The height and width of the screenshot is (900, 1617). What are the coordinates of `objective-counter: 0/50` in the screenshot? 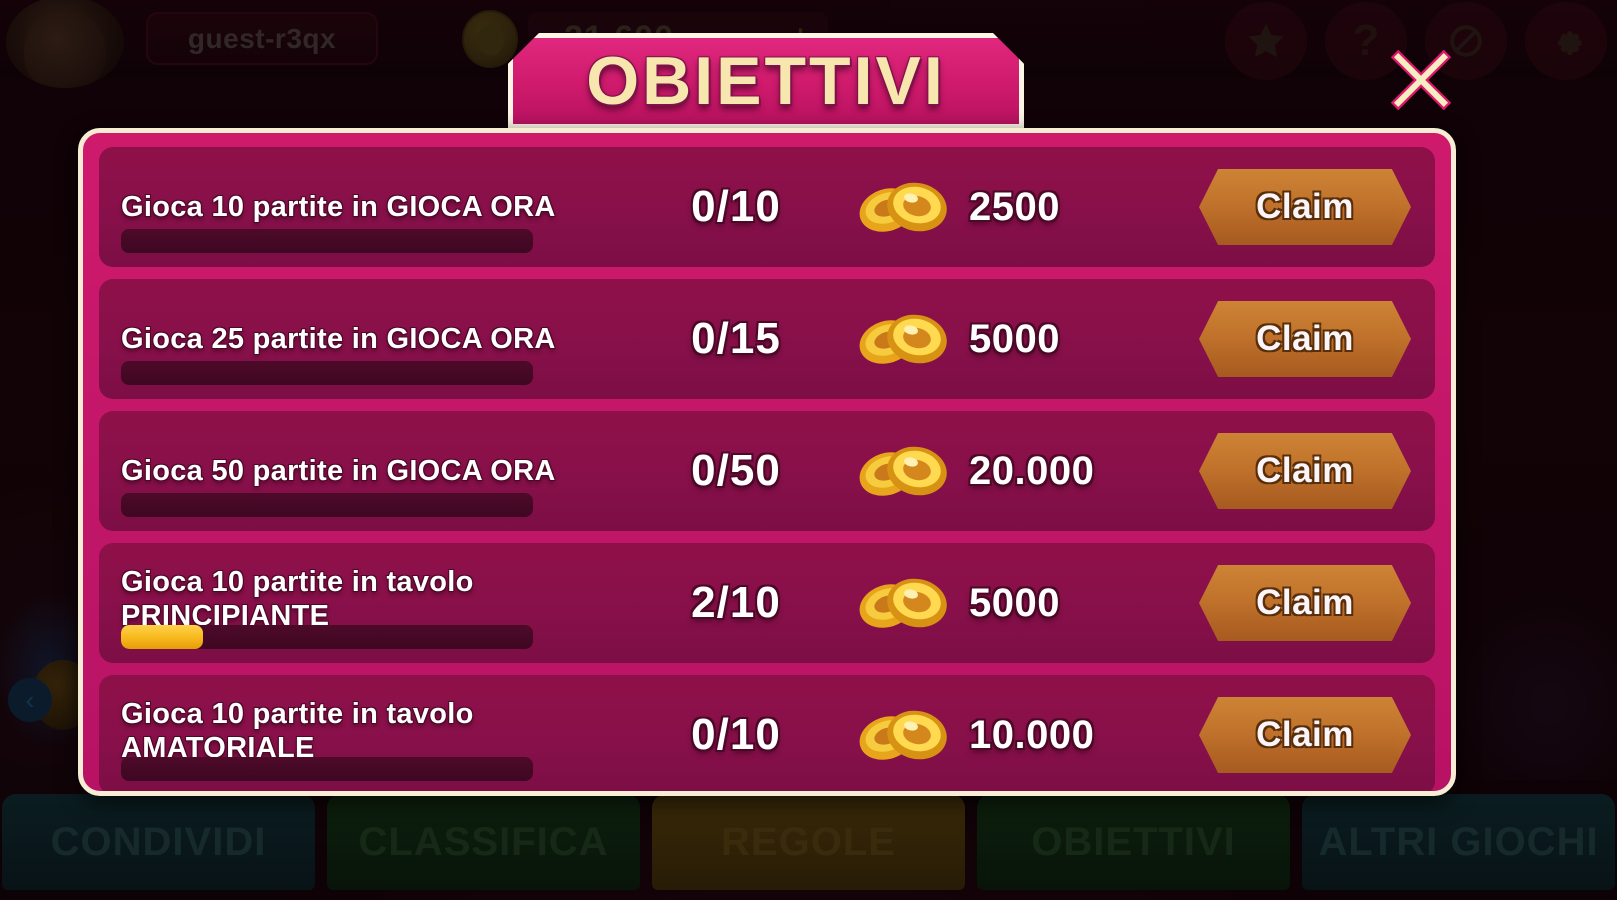 It's located at (736, 470).